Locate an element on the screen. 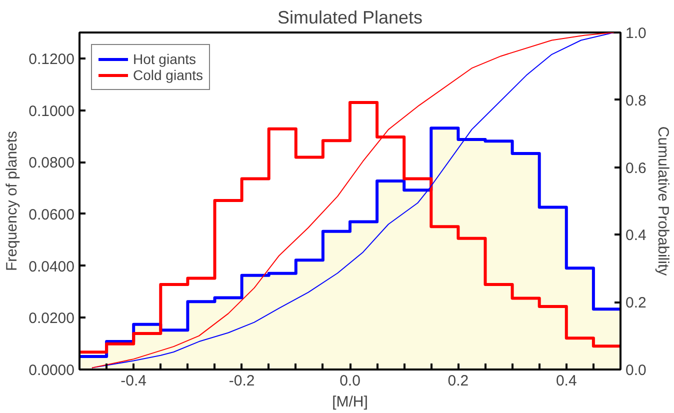  legend-label: Cold giants is located at coordinates (168, 75).